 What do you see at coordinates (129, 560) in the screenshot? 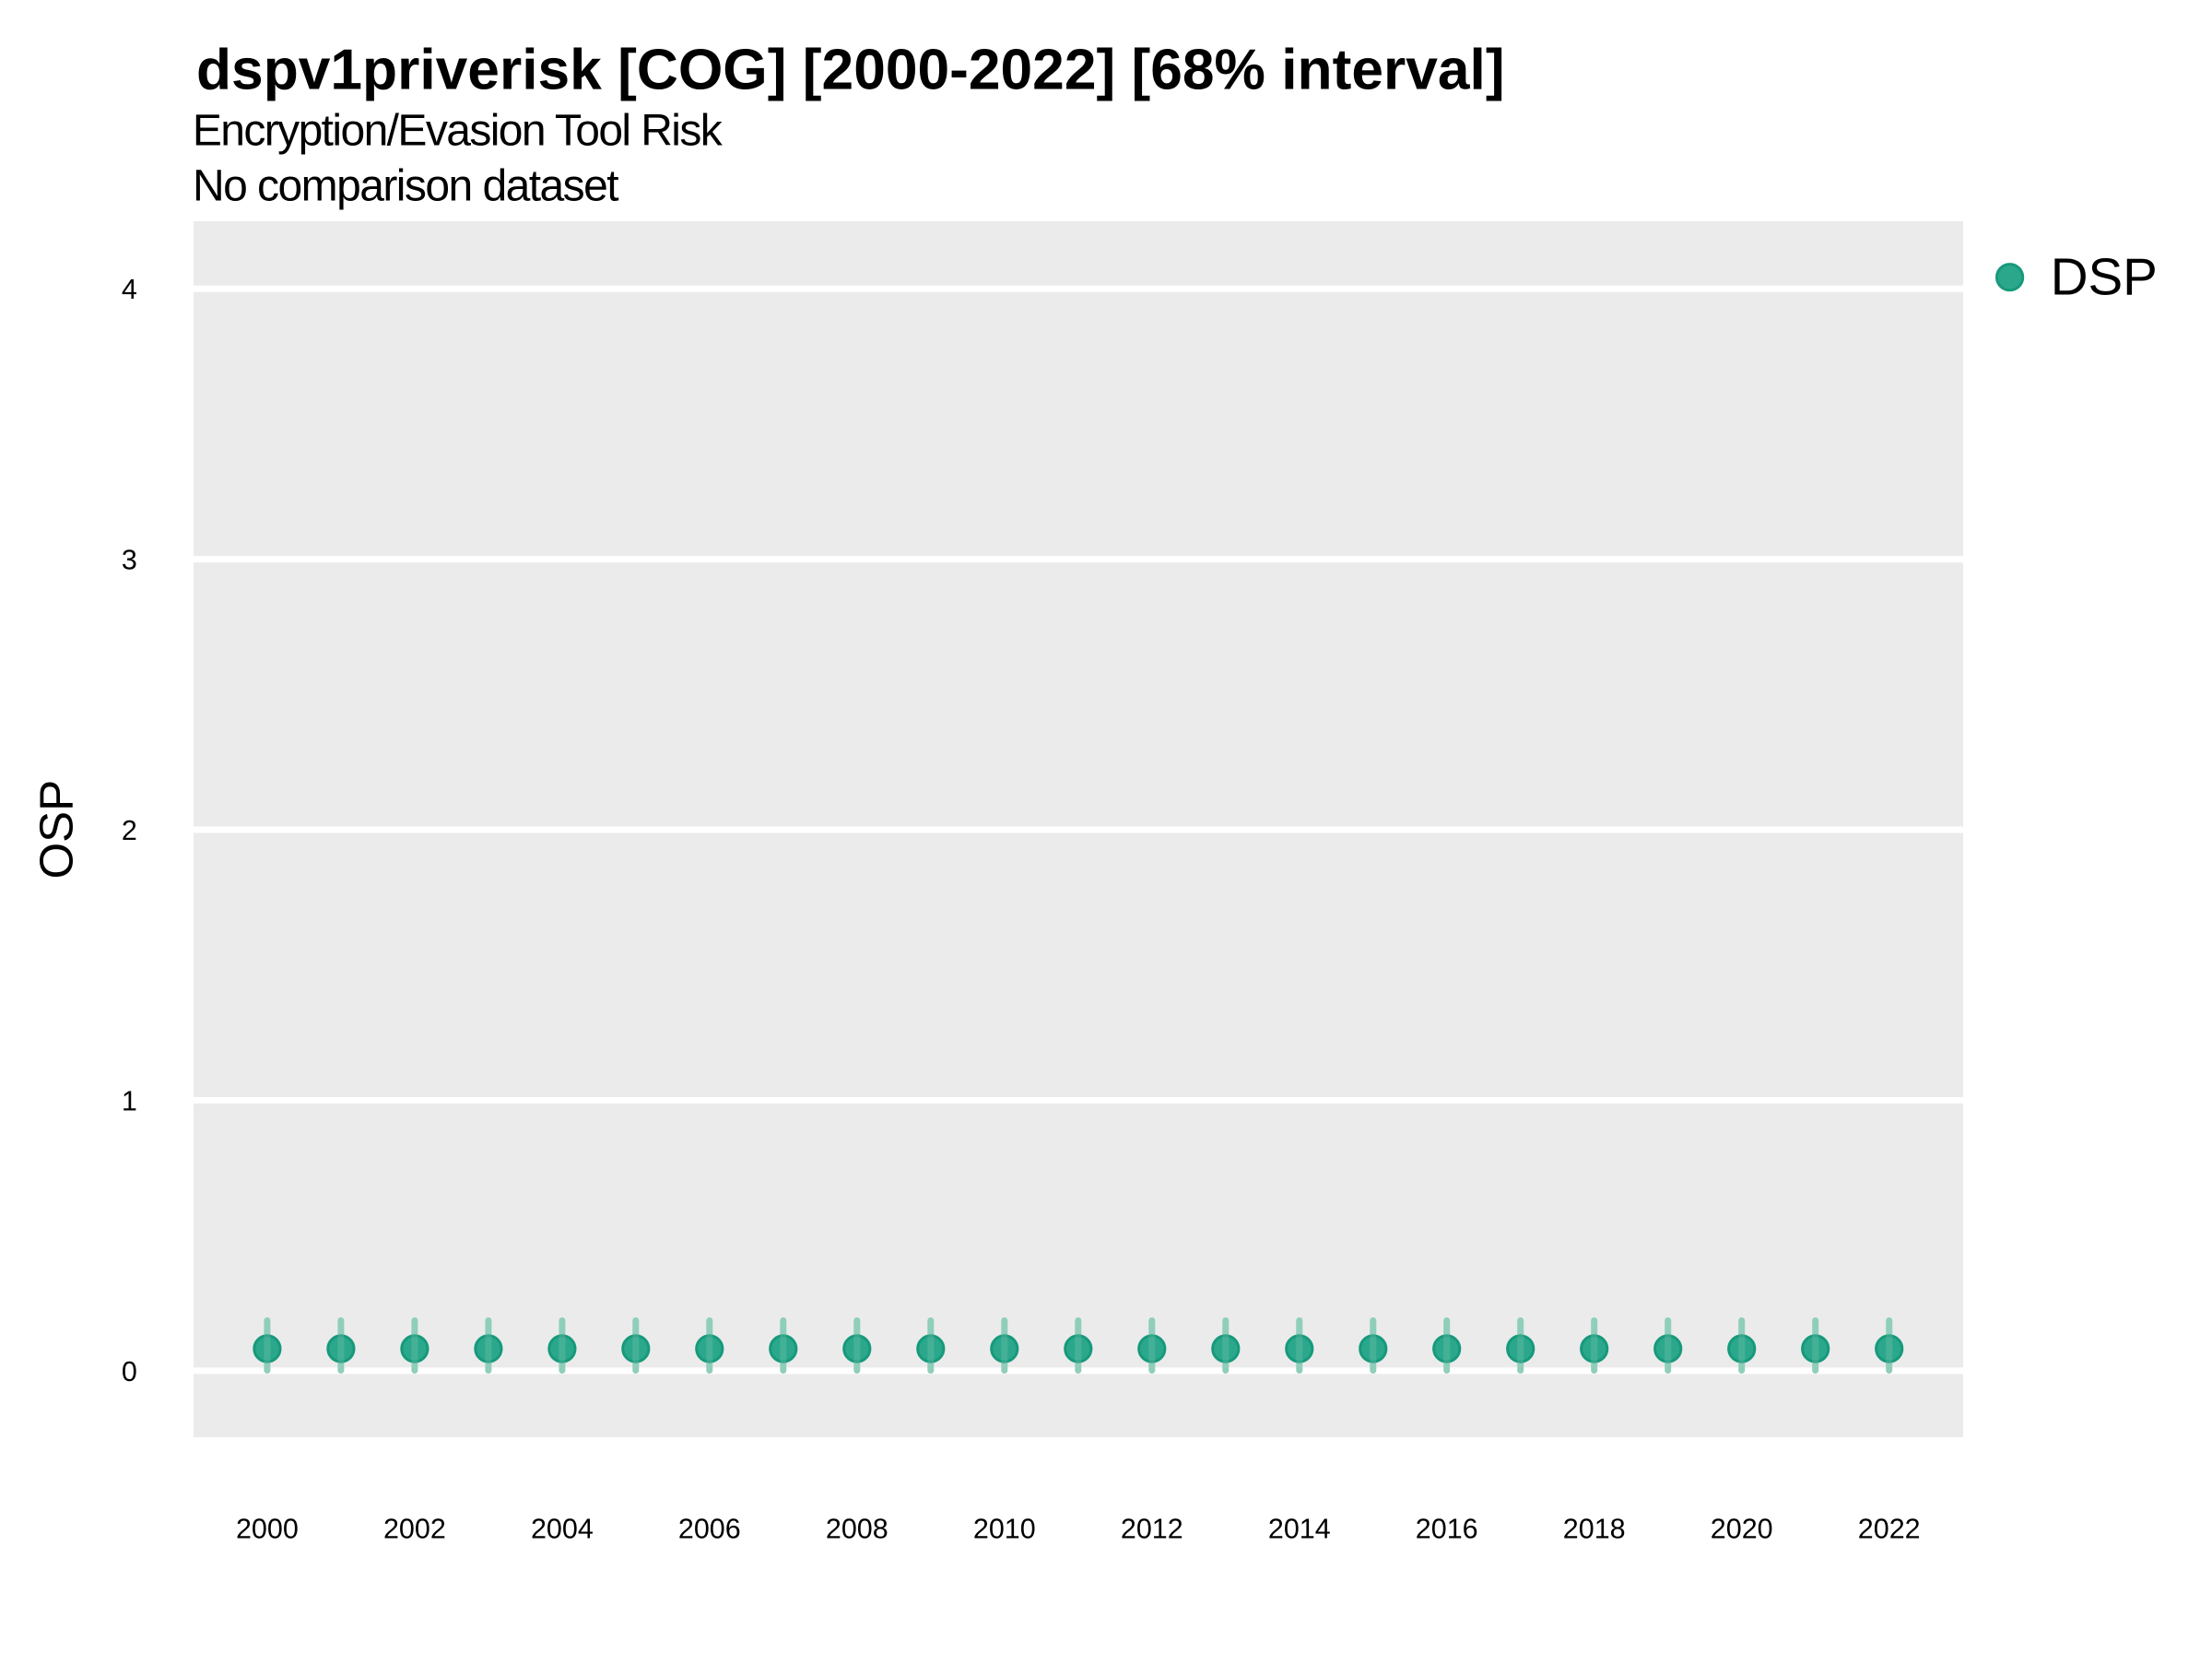
I see `svg-text: 3` at bounding box center [129, 560].